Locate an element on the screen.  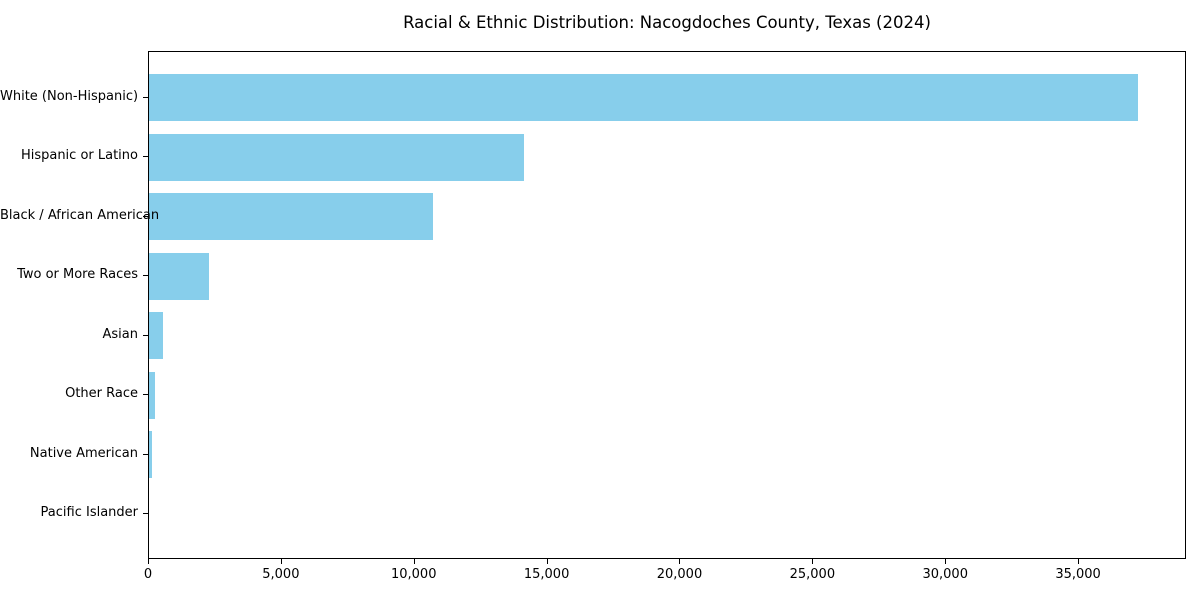
x-tick-label: 35,000 is located at coordinates (1078, 574).